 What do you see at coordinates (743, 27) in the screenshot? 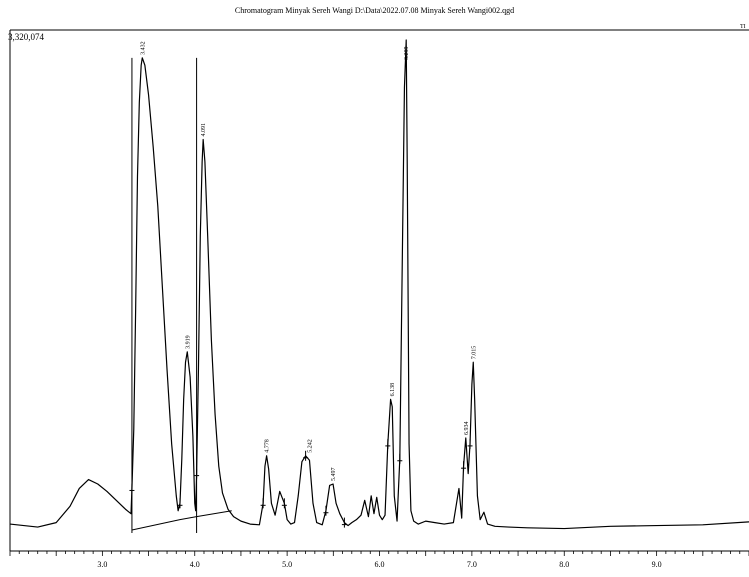
I see `corner-label: TI` at bounding box center [743, 27].